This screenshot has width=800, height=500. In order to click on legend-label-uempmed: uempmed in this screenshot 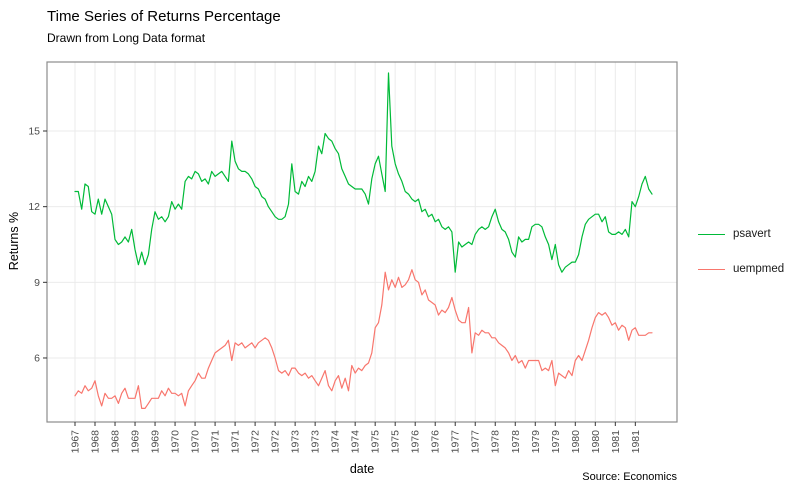, I will do `click(759, 269)`.